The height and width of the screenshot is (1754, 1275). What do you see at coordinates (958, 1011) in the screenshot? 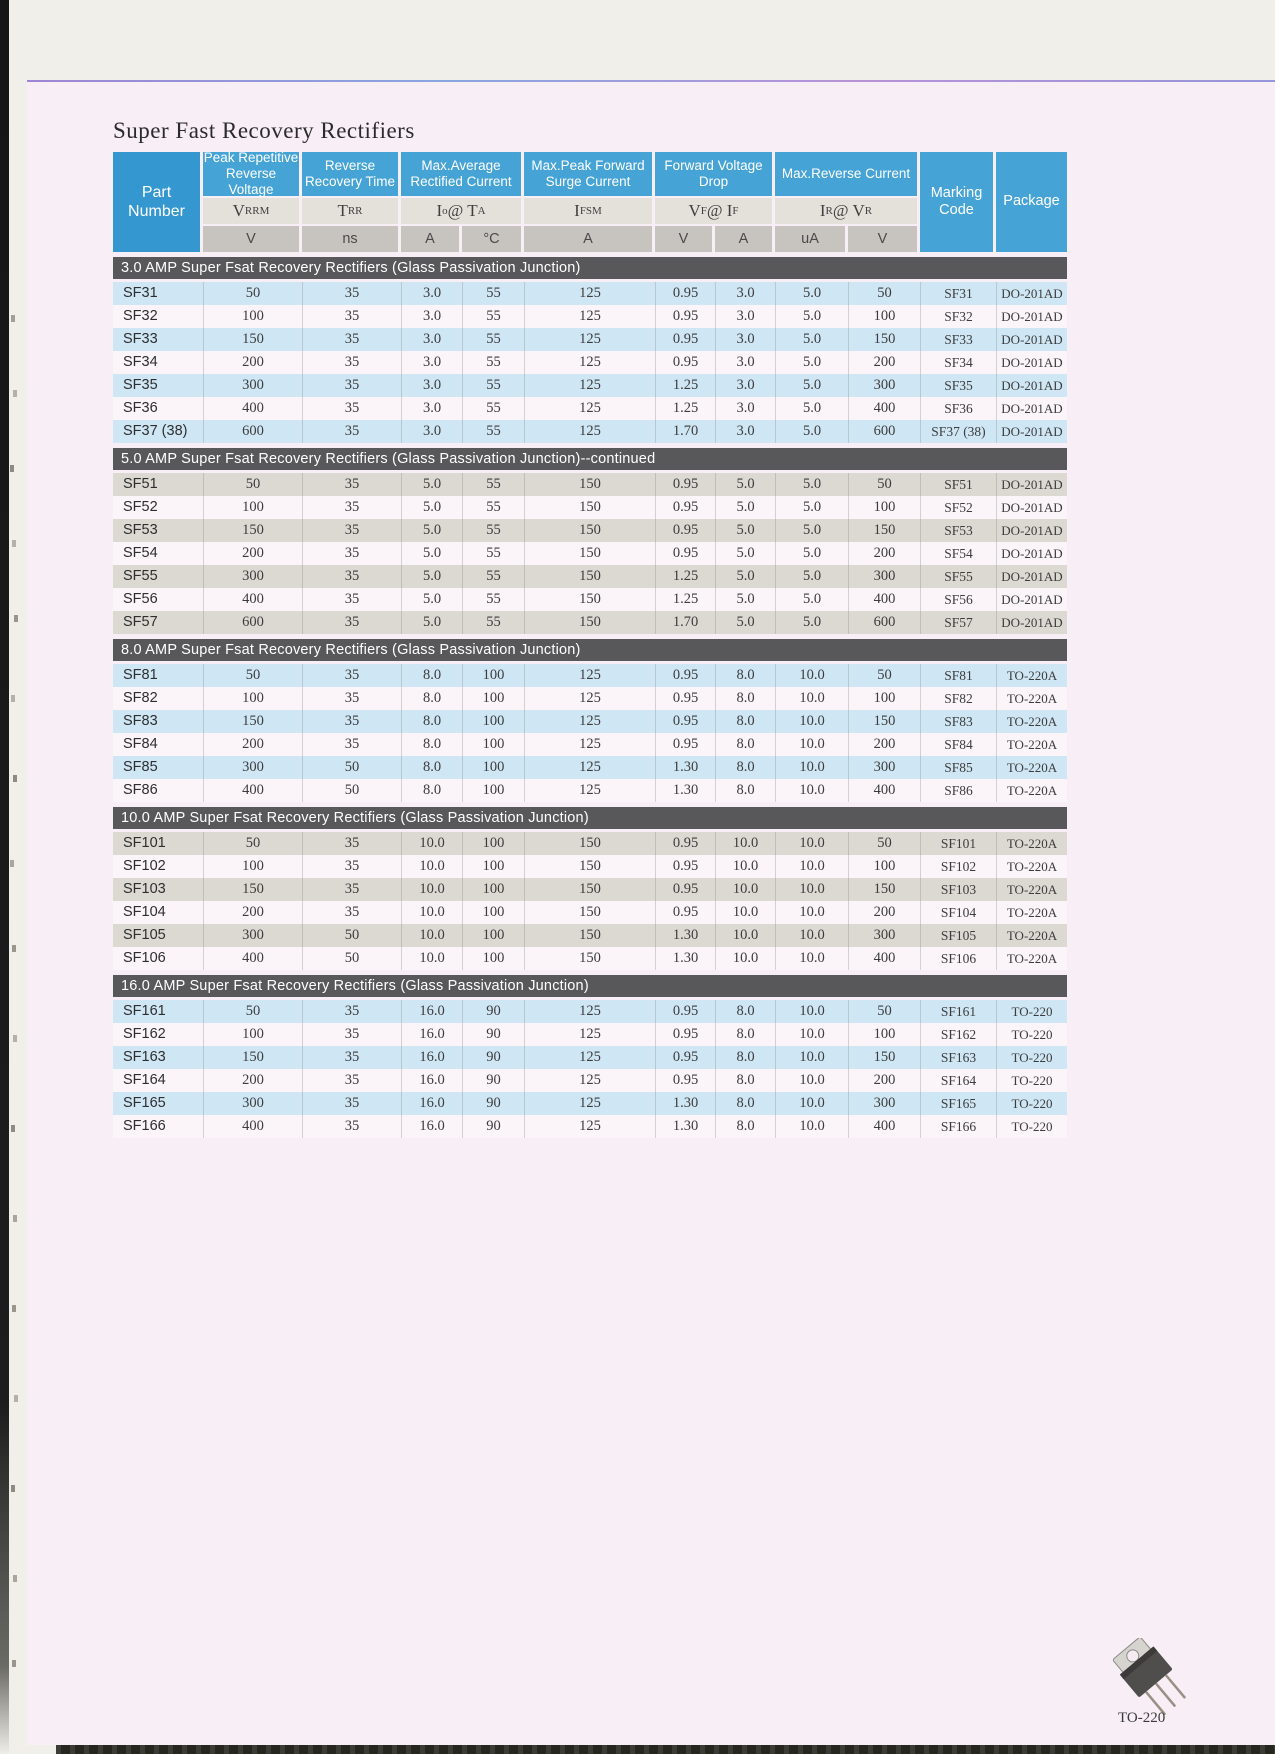
I see `marking-cell: SF161` at bounding box center [958, 1011].